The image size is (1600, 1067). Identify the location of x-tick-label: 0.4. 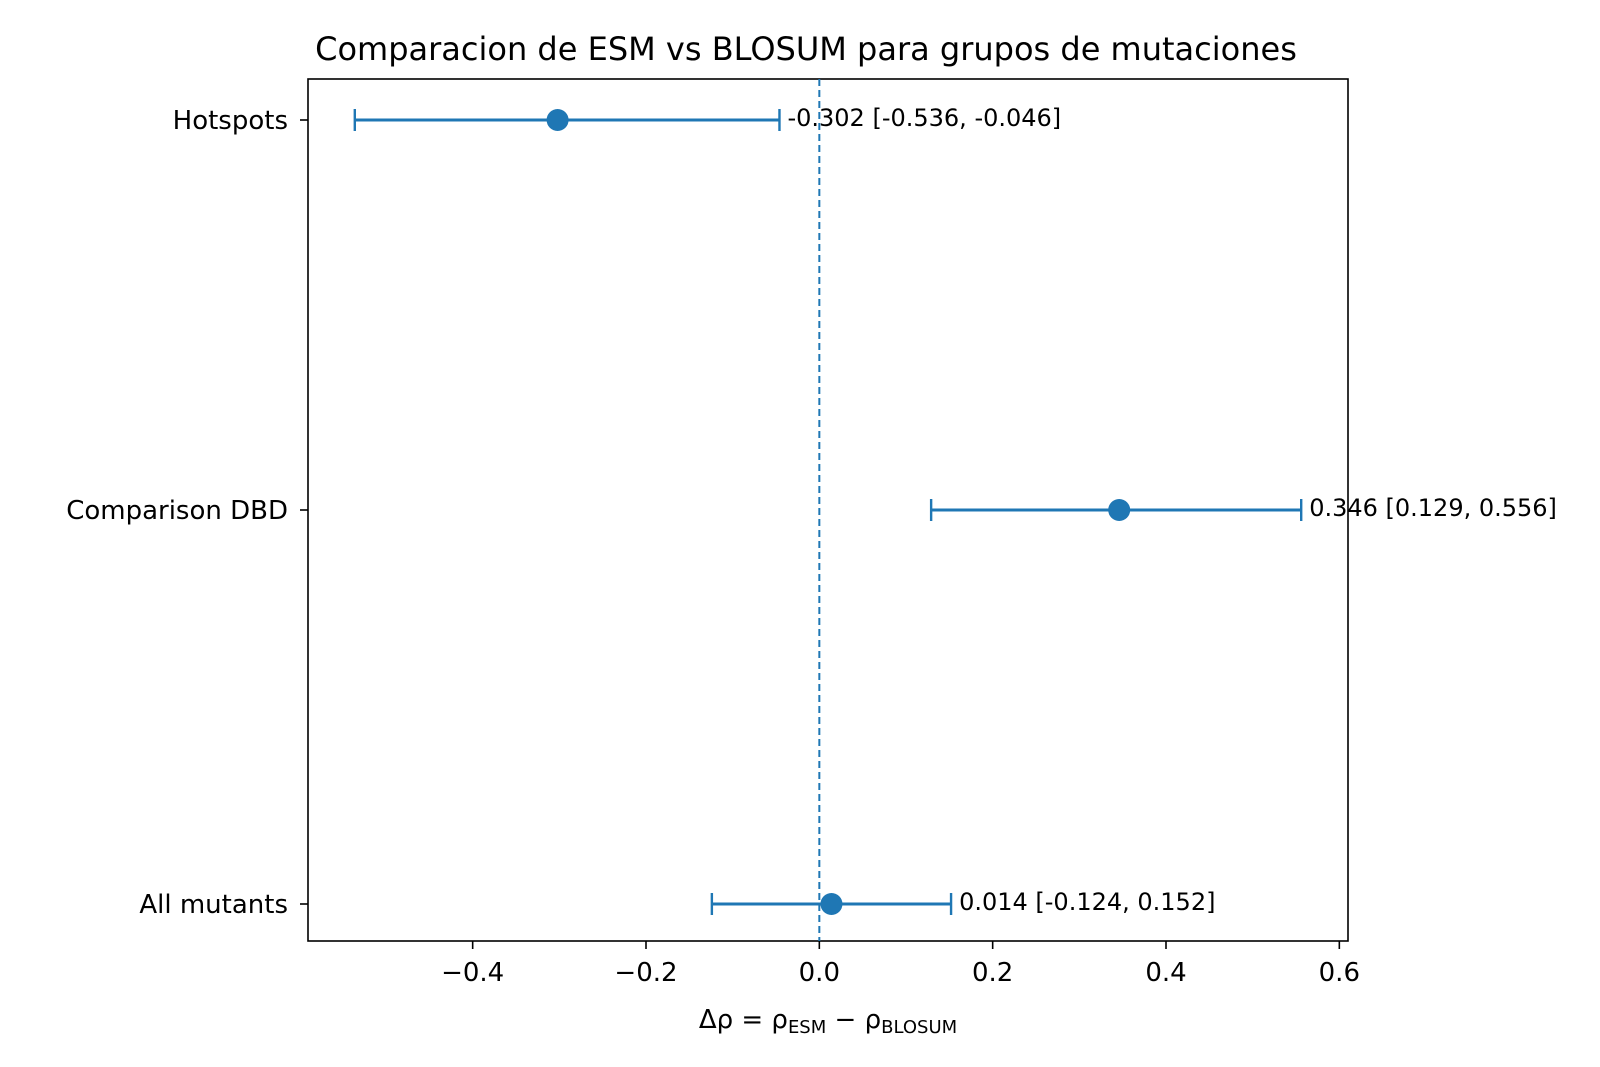
(1165, 973).